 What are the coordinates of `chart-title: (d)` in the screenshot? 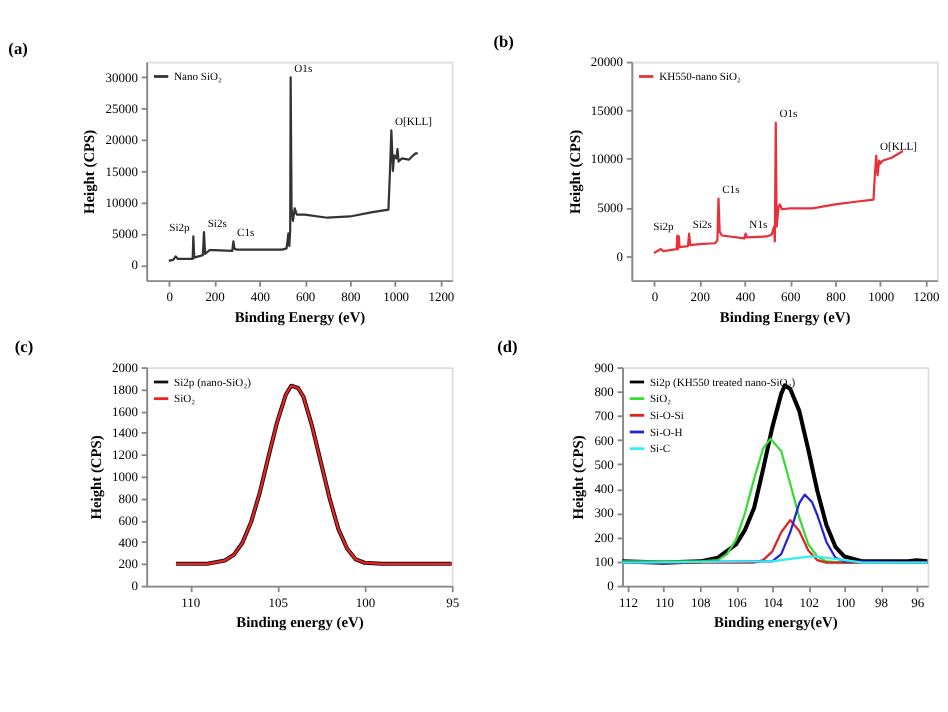 It's located at (507, 347).